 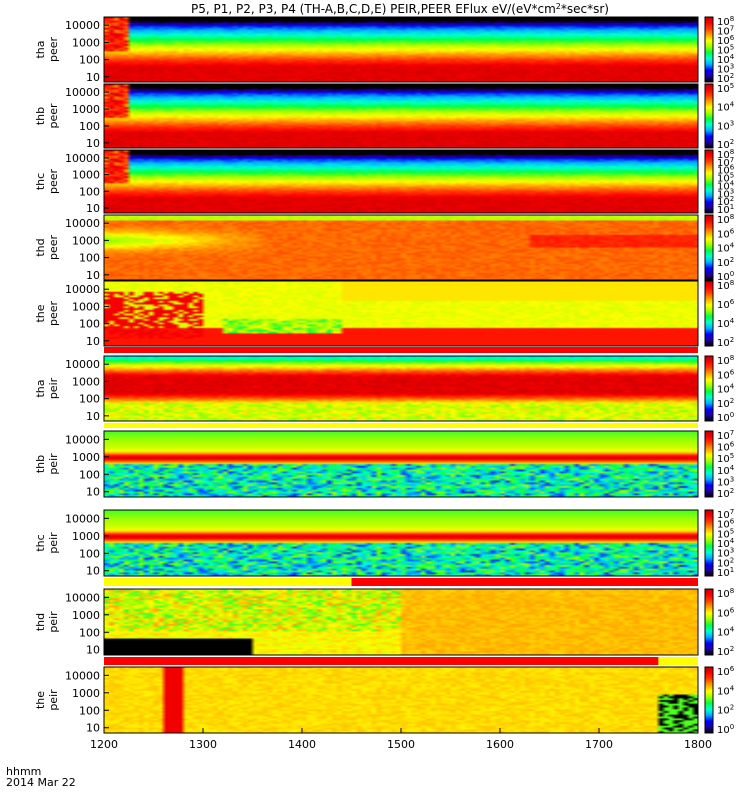 I want to click on panel-the-peer: 10000 1000 100 10 the peer 10⁸ 10⁶ 10⁴ 10², so click(x=384, y=314).